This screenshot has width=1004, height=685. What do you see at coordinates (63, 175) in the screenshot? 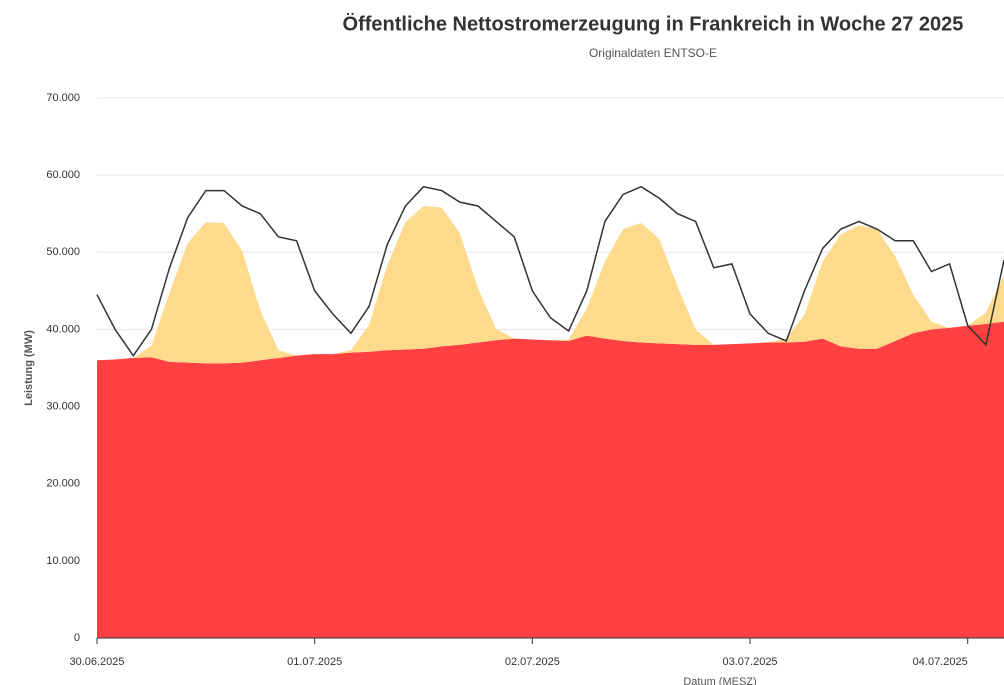
I see `y-tick-label: 60.000` at bounding box center [63, 175].